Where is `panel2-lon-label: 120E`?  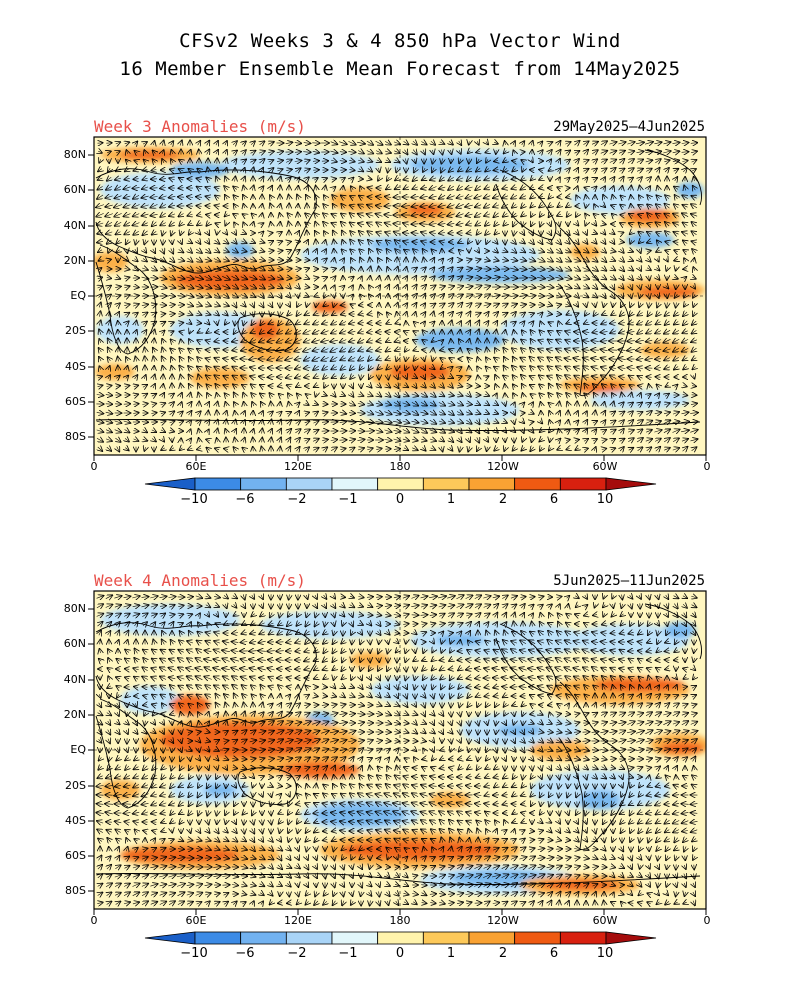
panel2-lon-label: 120E is located at coordinates (298, 920).